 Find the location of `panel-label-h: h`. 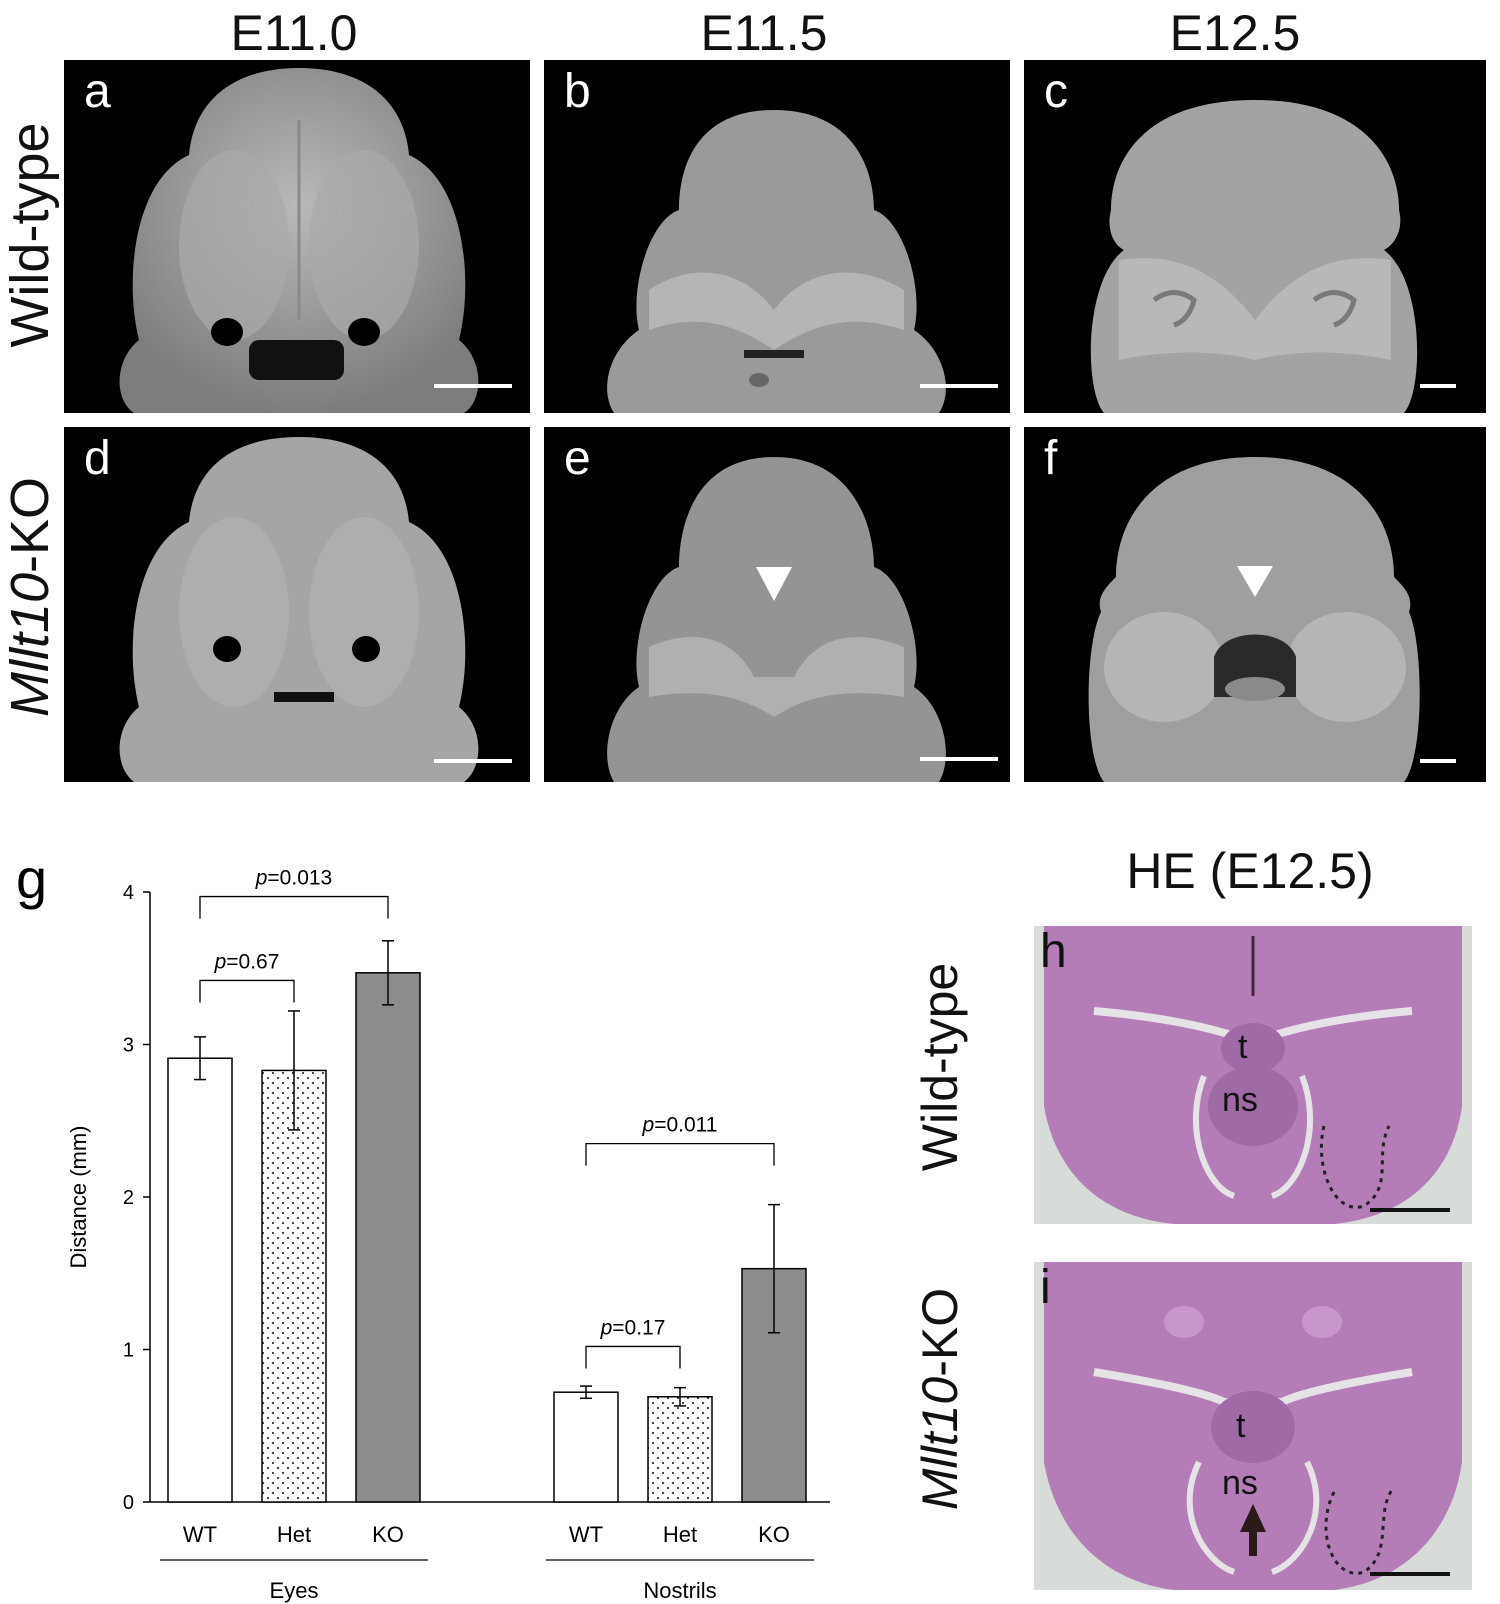

panel-label-h: h is located at coordinates (1053, 952).